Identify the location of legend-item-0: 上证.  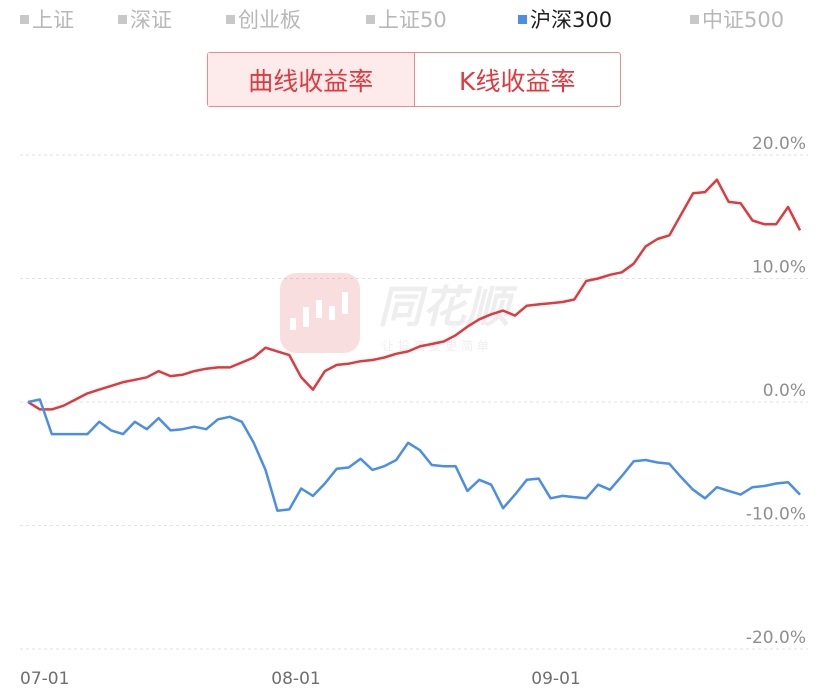
(47, 19).